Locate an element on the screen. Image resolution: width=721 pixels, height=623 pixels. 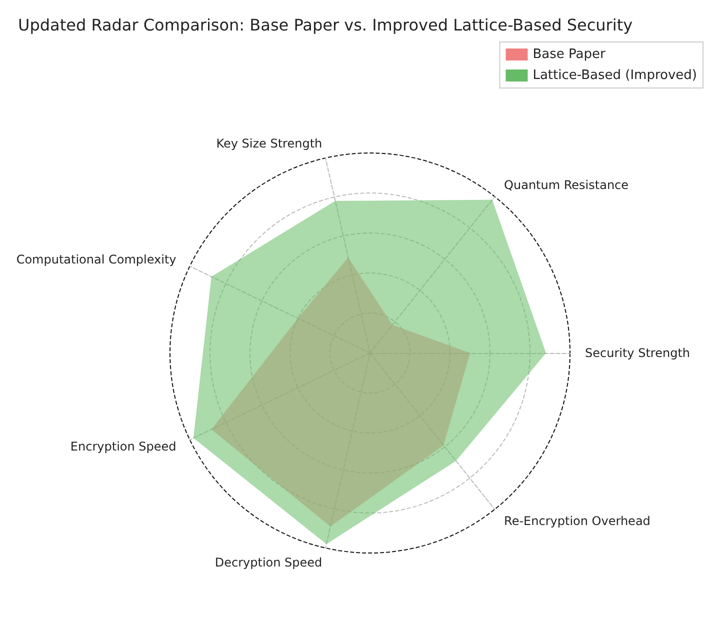
spoke-label: Encryption Speed is located at coordinates (123, 446).